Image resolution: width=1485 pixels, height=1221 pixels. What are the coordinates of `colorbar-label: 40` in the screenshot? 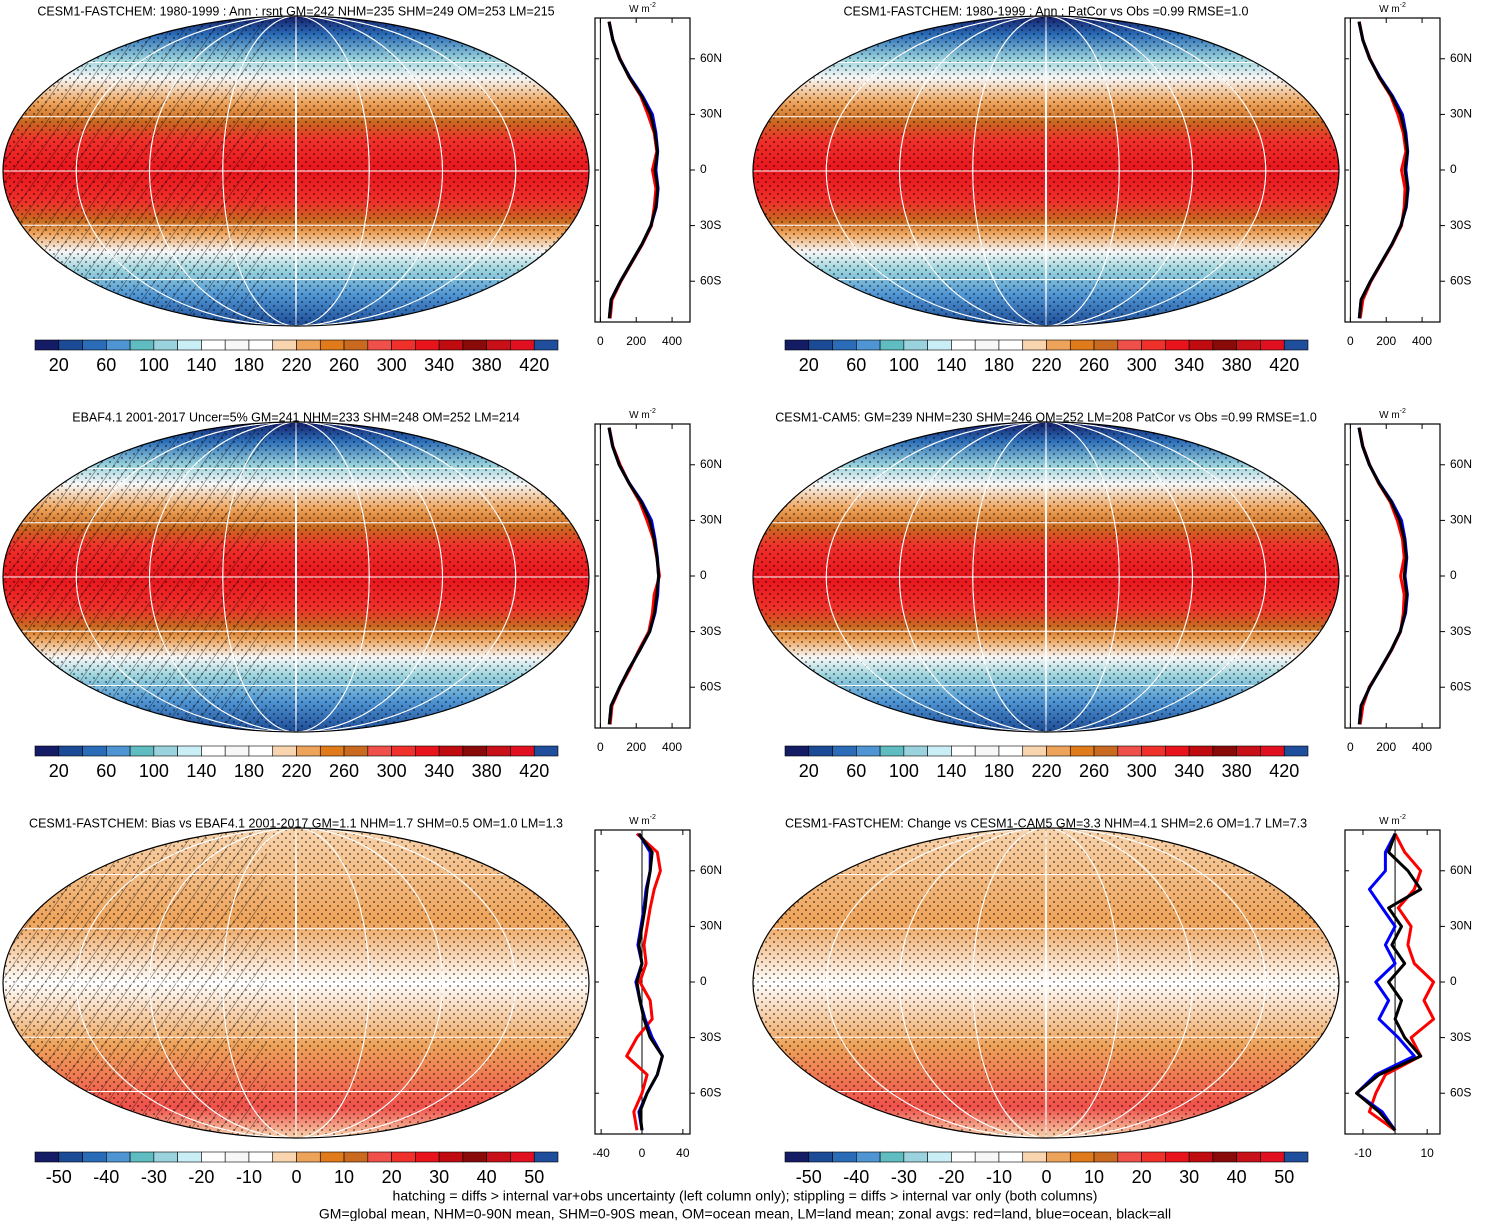 It's located at (1237, 1177).